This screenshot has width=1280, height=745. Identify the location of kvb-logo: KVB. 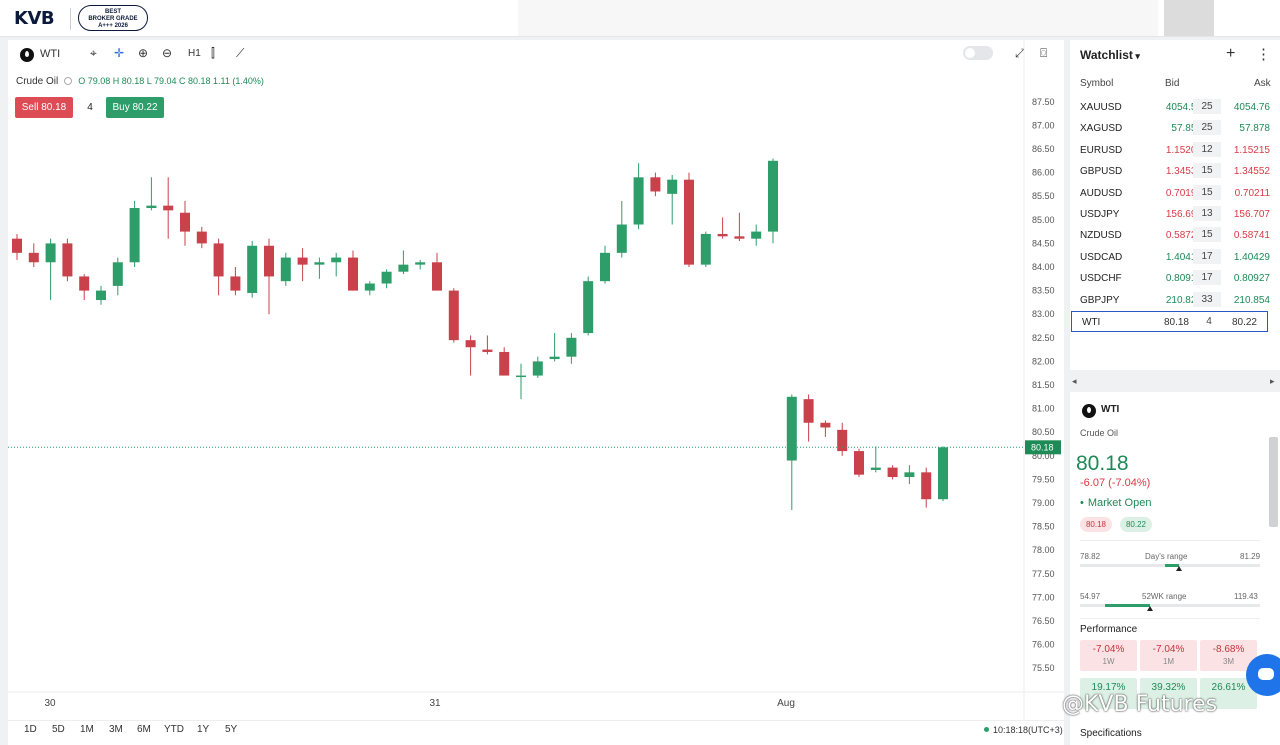
(34, 18).